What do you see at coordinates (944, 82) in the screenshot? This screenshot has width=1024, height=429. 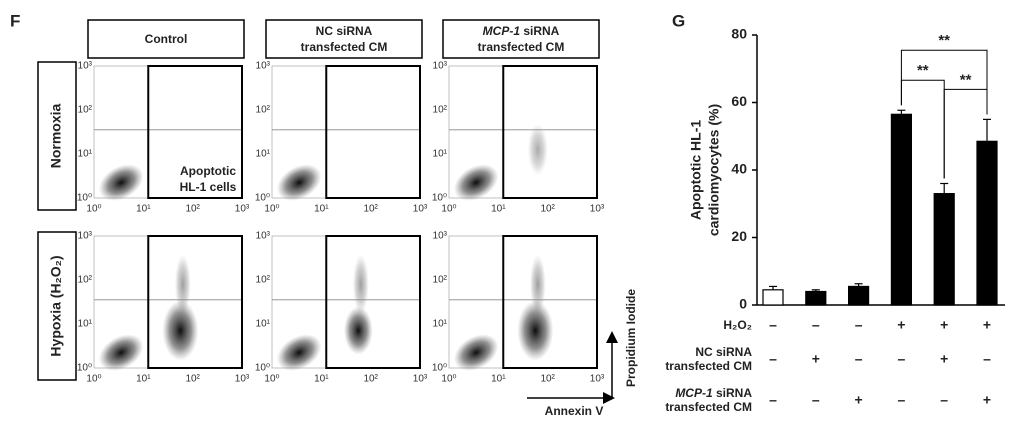 I see `significance-bracket` at bounding box center [944, 82].